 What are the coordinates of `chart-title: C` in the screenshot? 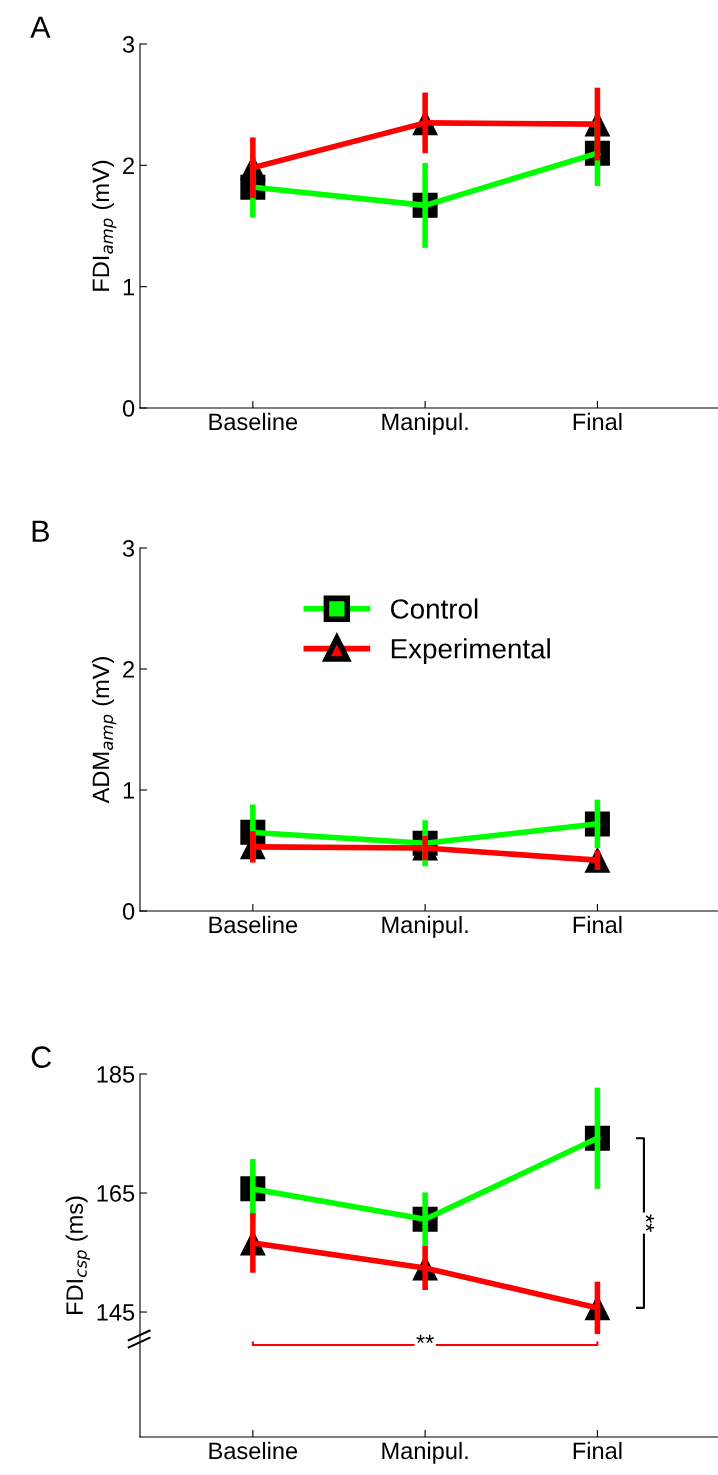 It's located at (41, 1057).